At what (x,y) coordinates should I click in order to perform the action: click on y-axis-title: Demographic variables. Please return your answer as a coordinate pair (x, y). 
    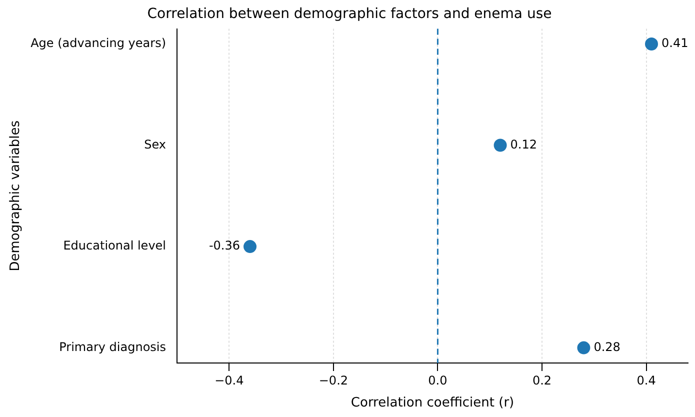
    Looking at the image, I should click on (16, 196).